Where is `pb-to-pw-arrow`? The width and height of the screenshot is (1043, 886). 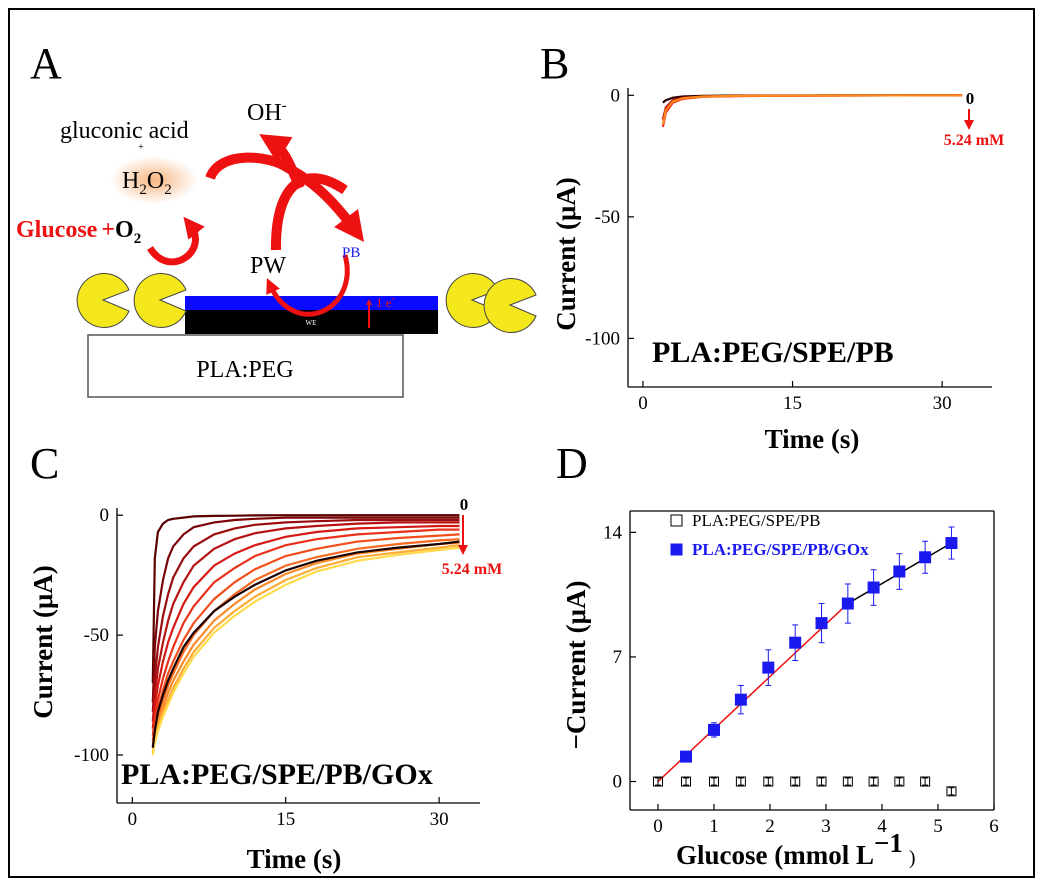
pb-to-pw-arrow is located at coordinates (308, 285).